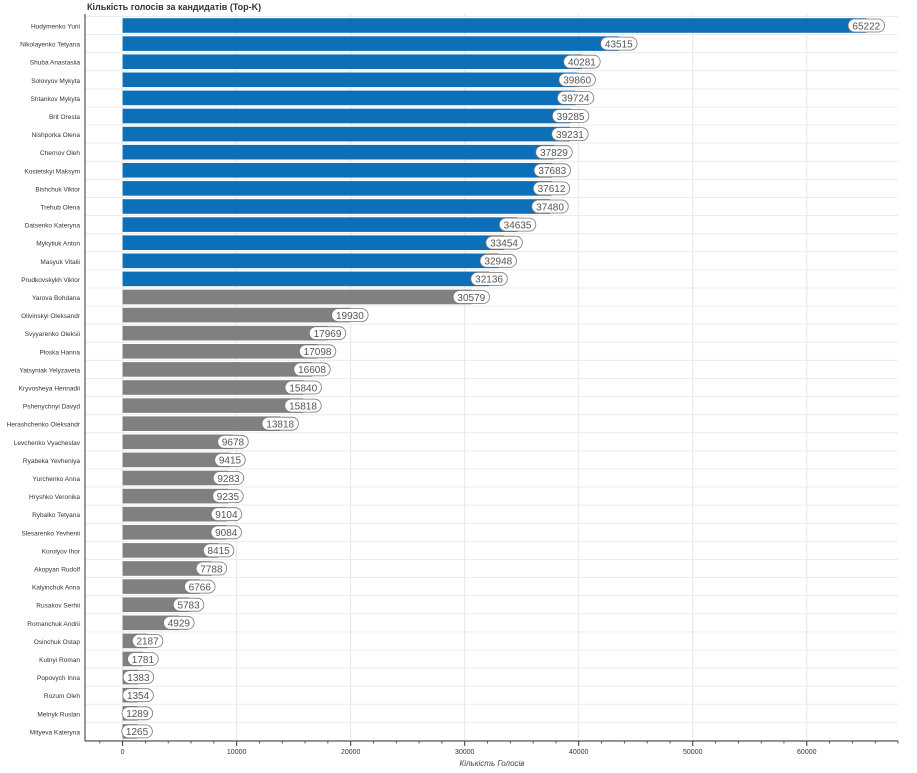 The image size is (917, 773). Describe the element at coordinates (56, 588) in the screenshot. I see `y-tick-label: Kalyinchuk Anna` at that location.